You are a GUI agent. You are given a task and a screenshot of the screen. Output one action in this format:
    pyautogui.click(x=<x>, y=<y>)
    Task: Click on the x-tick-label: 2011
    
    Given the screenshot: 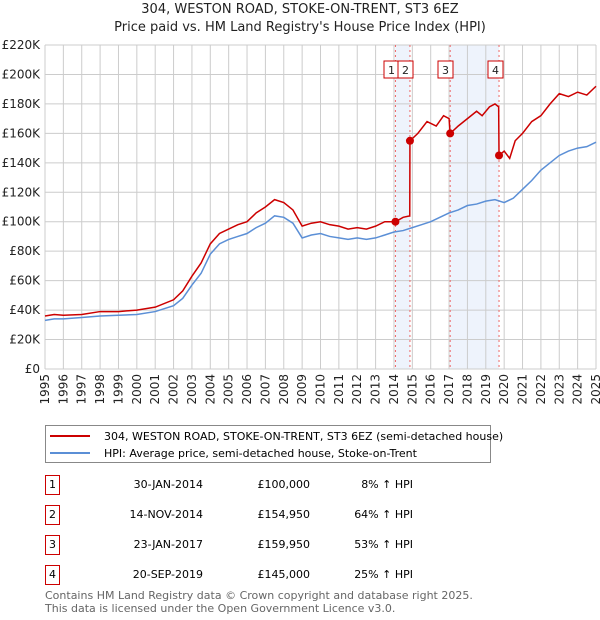 What is the action you would take?
    pyautogui.click(x=339, y=389)
    